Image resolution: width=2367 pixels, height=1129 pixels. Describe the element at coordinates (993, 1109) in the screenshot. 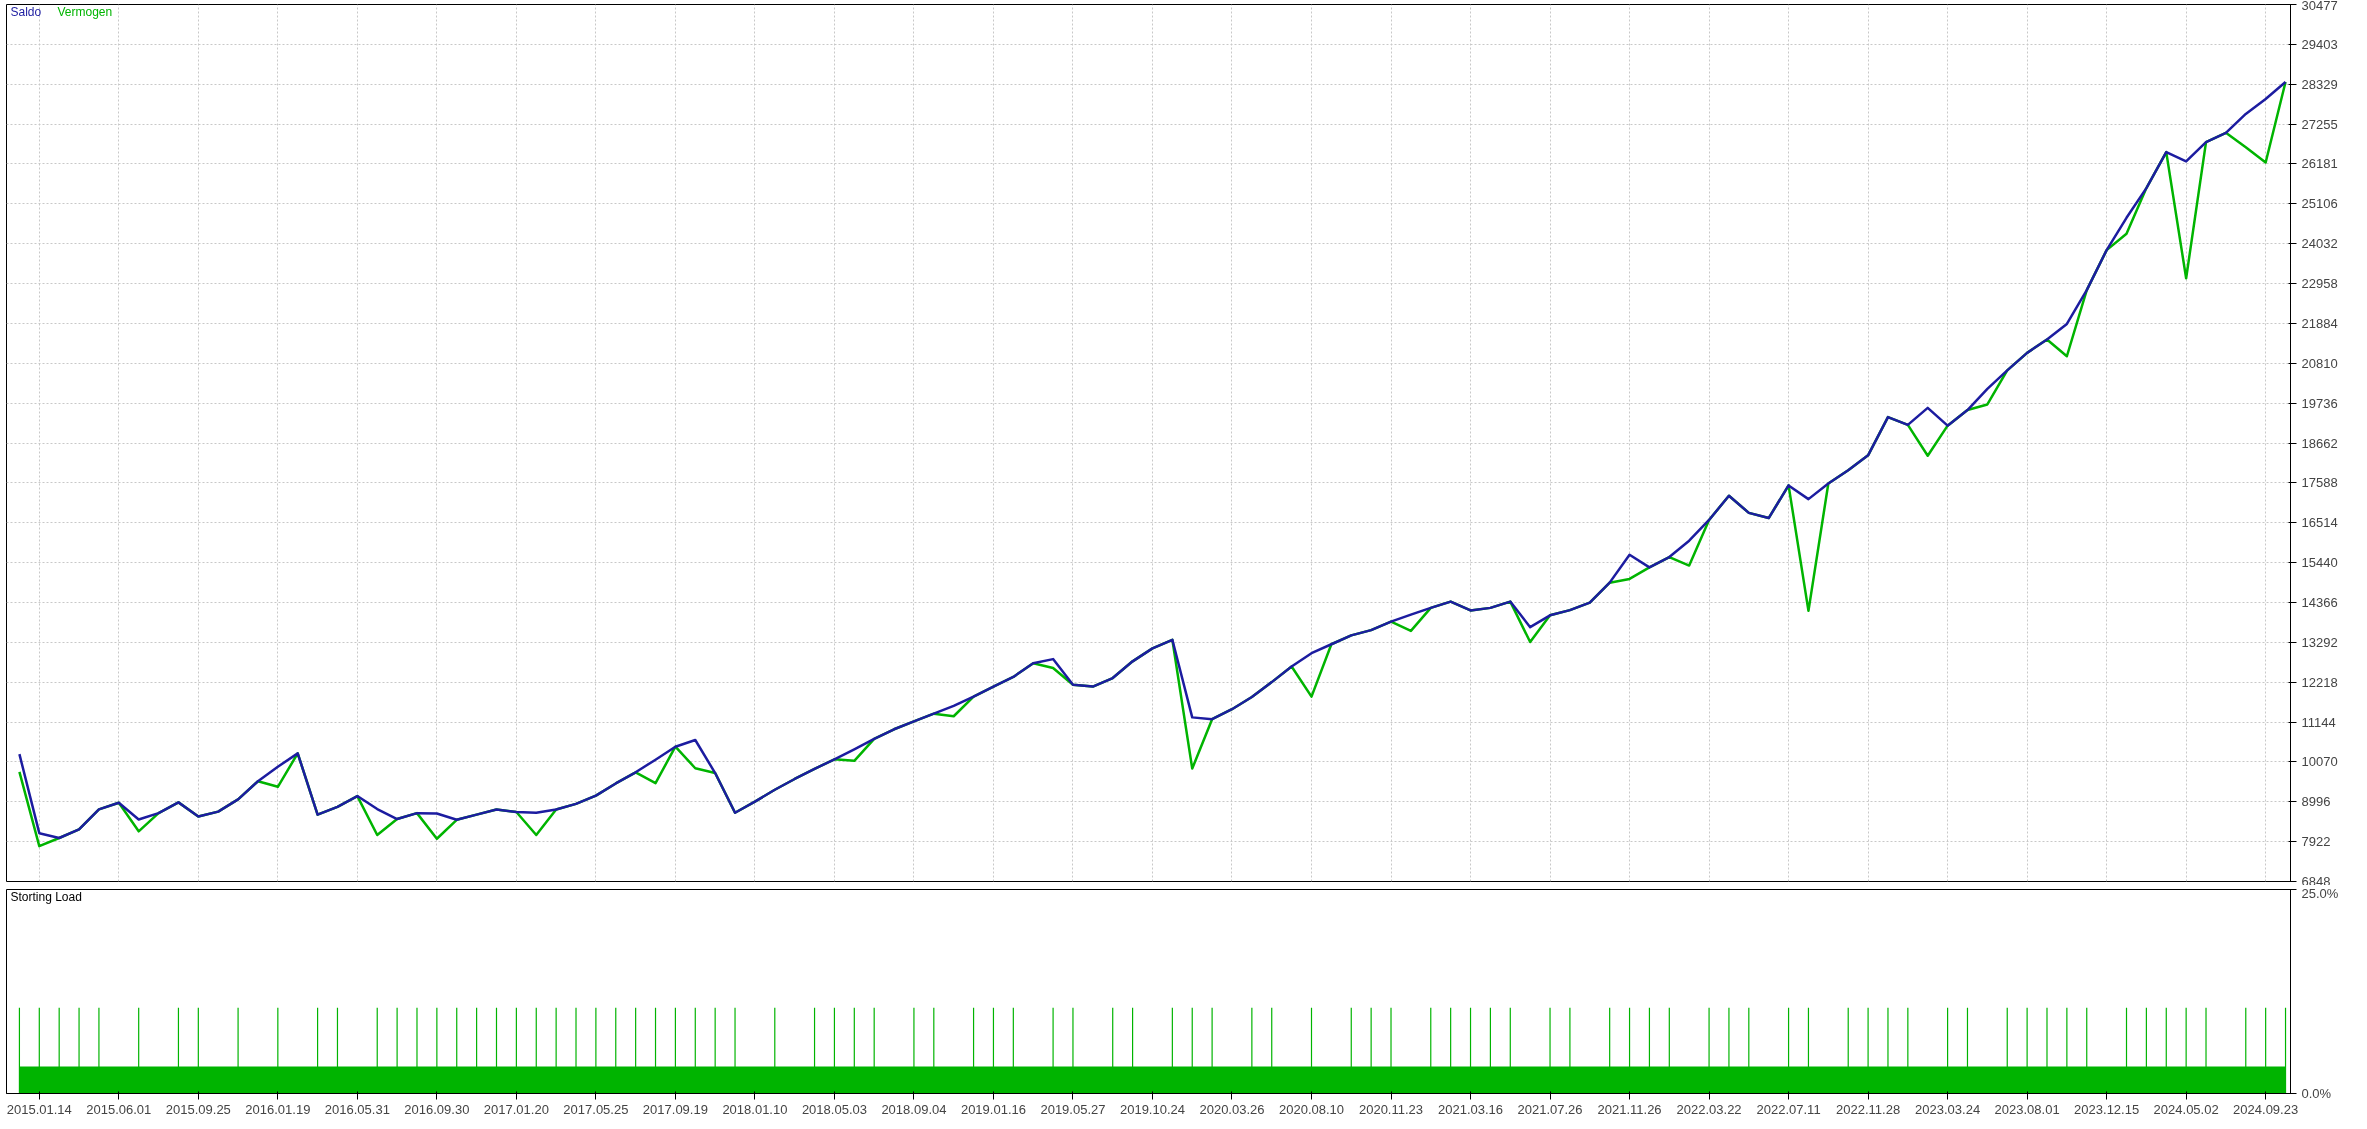

I see `x-tick-label: 2019.01.16` at that location.